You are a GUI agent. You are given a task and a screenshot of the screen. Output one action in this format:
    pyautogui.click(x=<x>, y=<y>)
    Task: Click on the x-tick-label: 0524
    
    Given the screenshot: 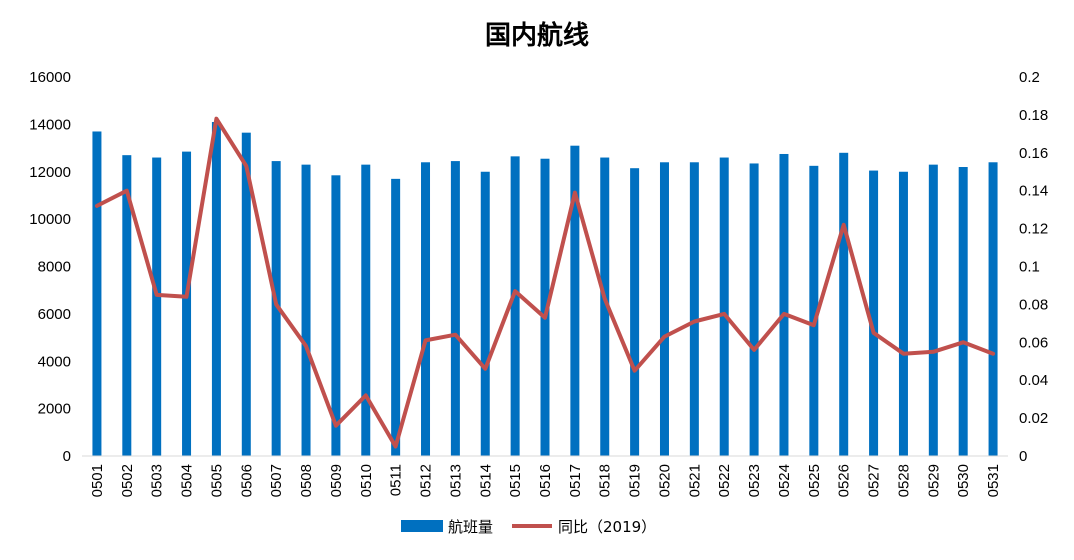 What is the action you would take?
    pyautogui.click(x=784, y=480)
    